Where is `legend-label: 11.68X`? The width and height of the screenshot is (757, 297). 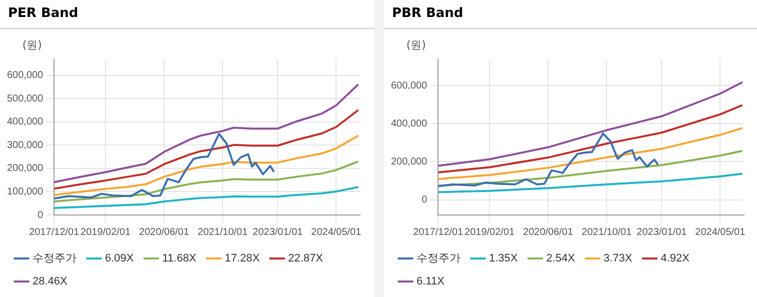 legend-label: 11.68X is located at coordinates (179, 258).